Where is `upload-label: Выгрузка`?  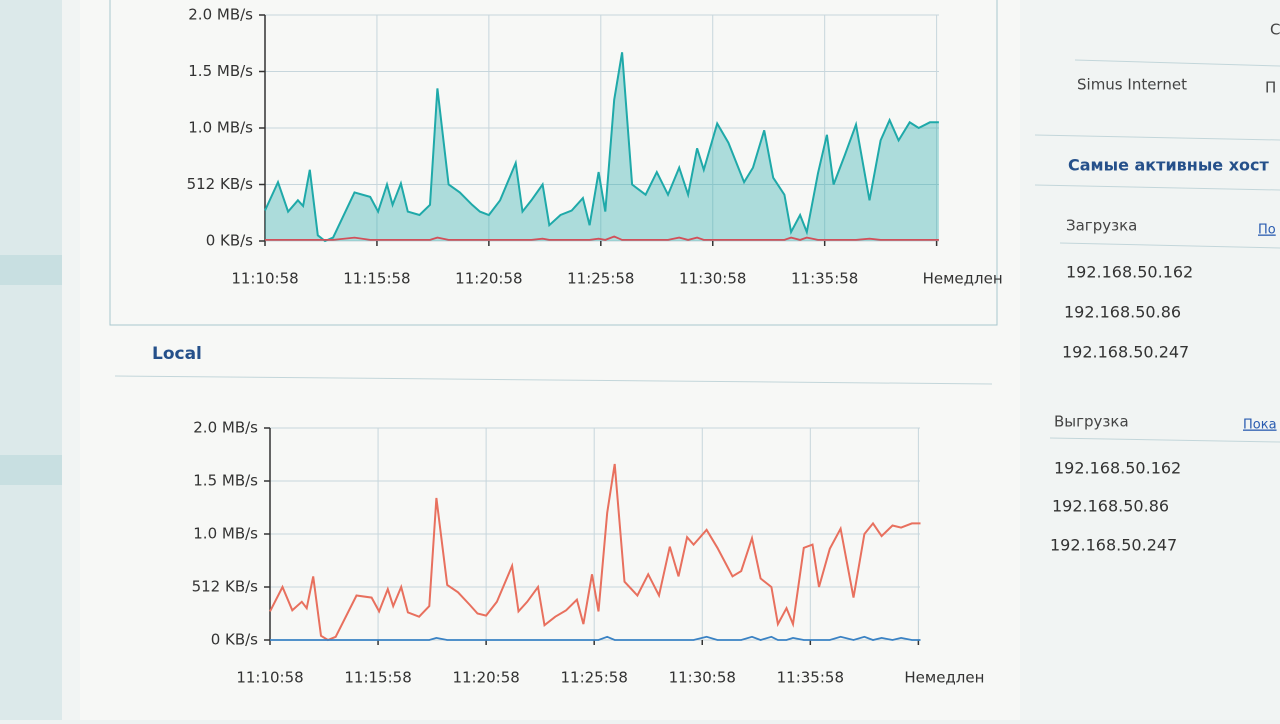 upload-label: Выгрузка is located at coordinates (1091, 422).